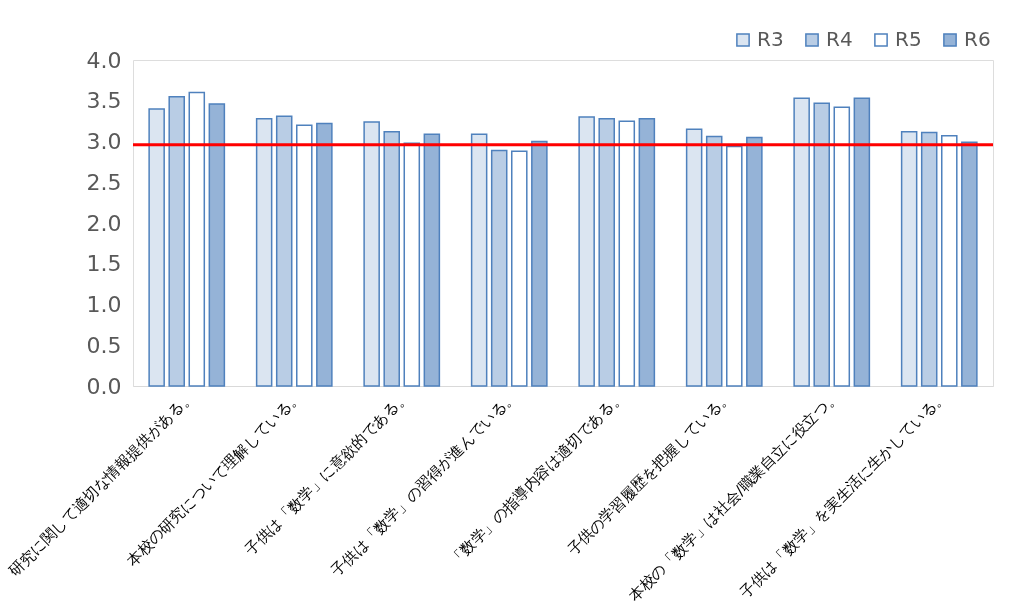 This screenshot has width=1036, height=614. Describe the element at coordinates (104, 141) in the screenshot. I see `y-tick-label: 3.0` at that location.